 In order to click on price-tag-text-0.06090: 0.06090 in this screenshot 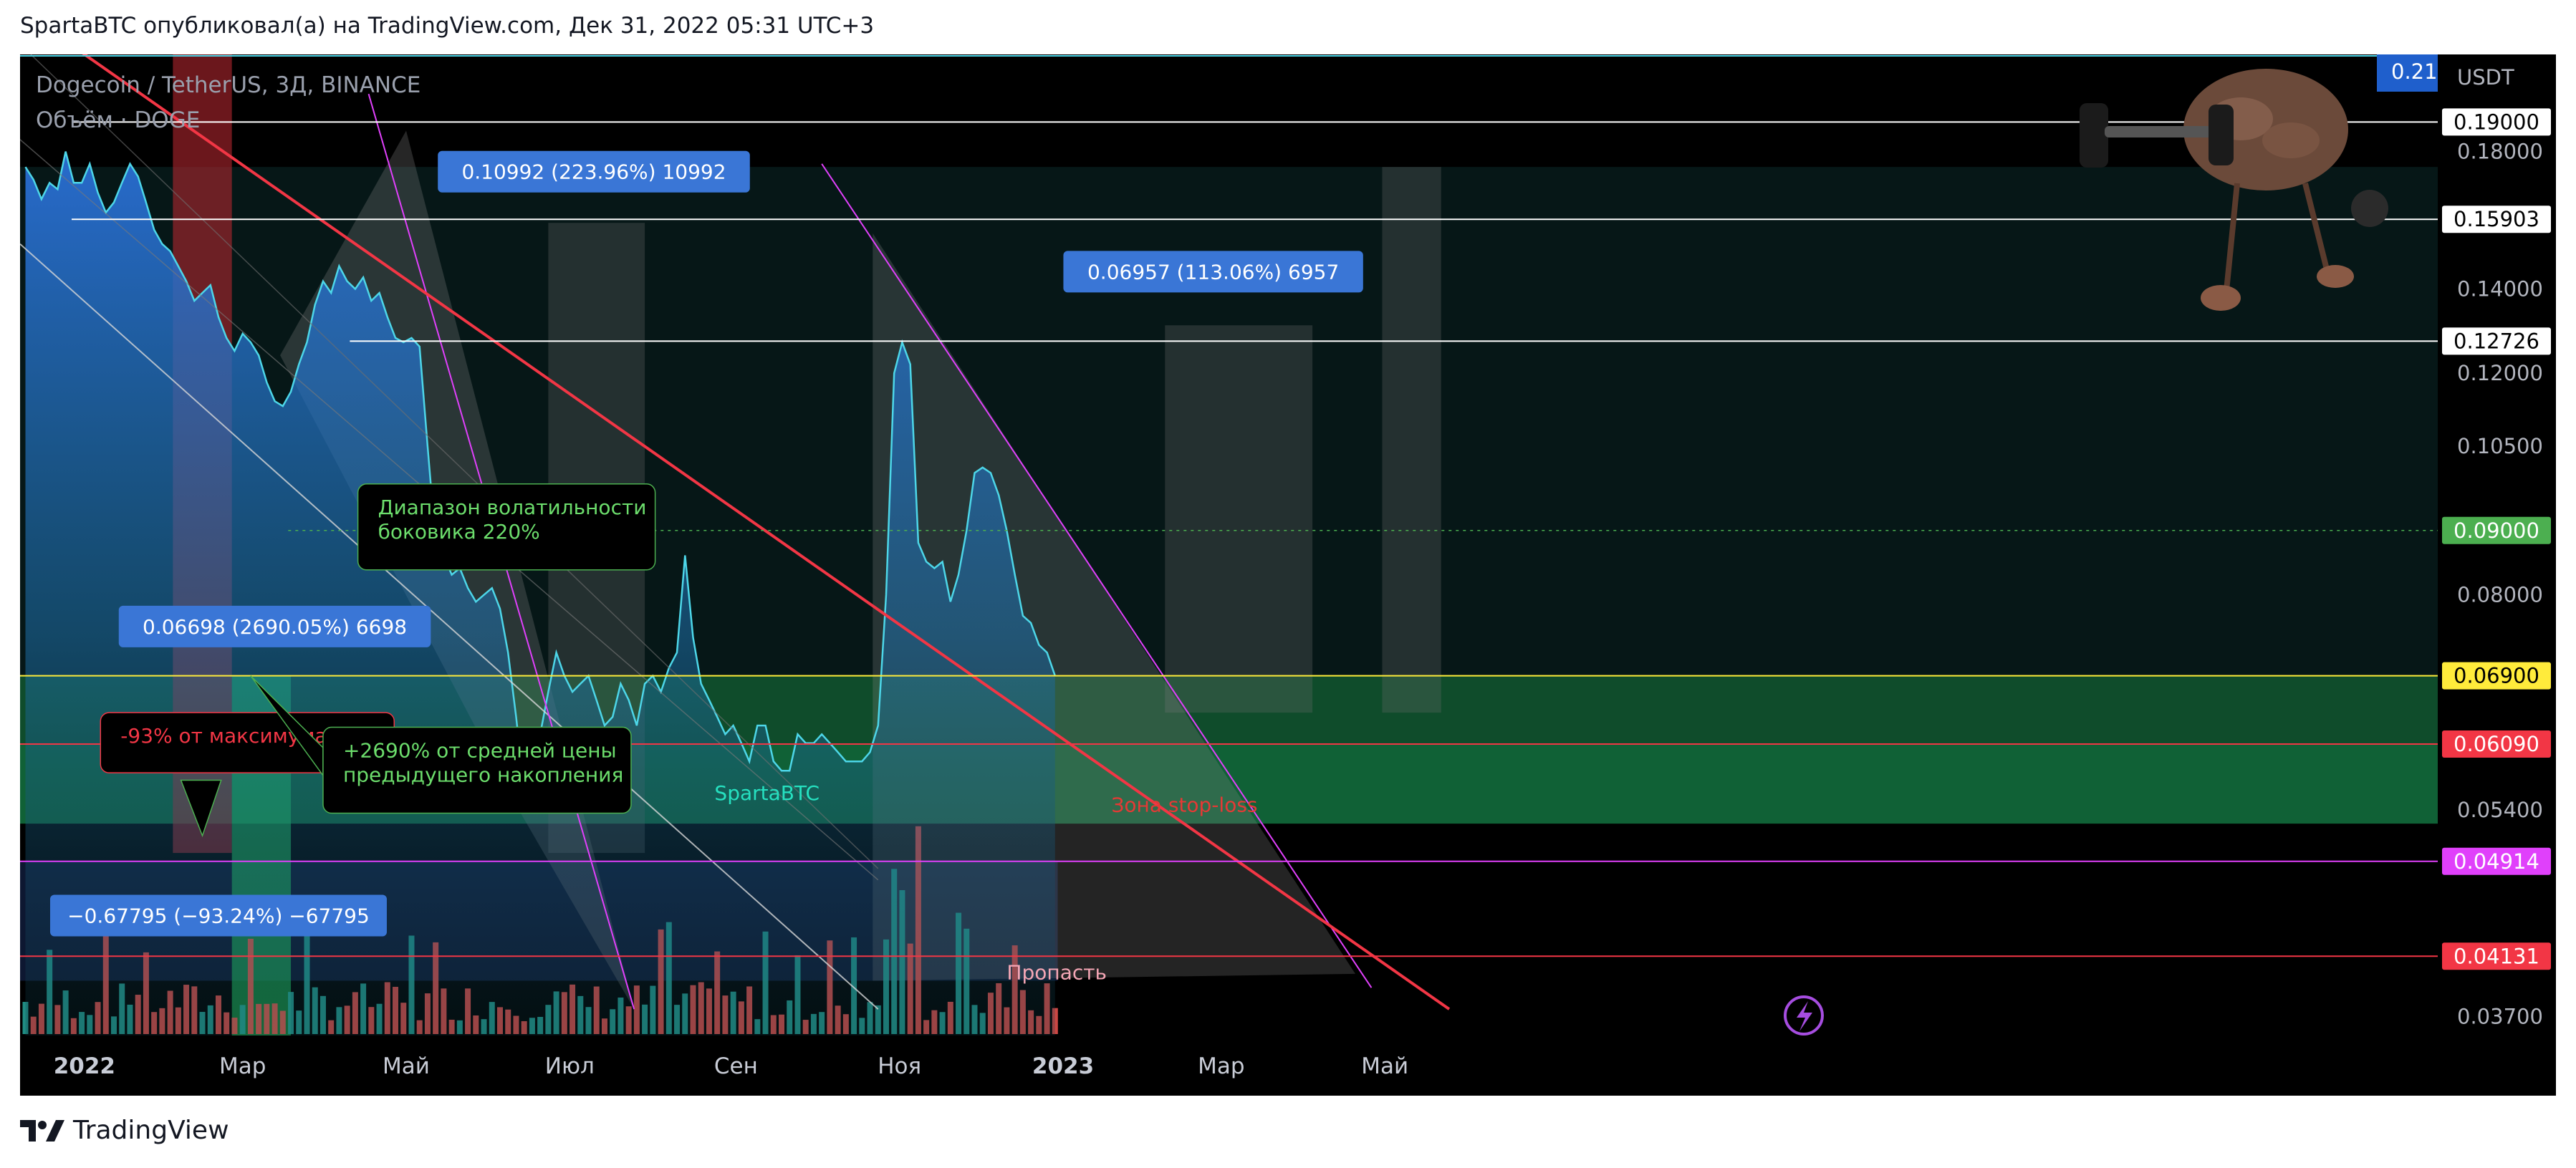, I will do `click(2496, 744)`.